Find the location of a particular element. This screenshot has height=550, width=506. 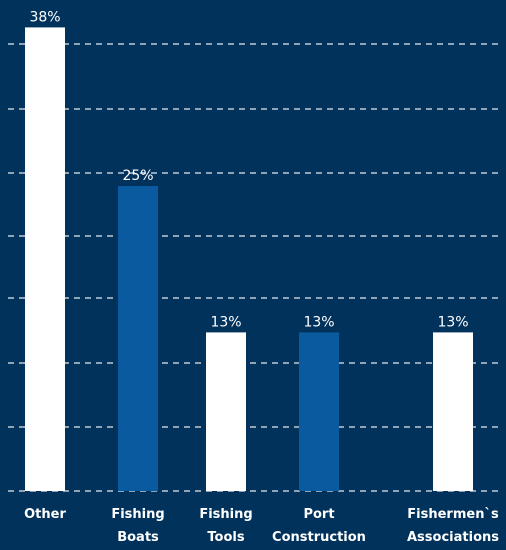

category-label: Fishermen`s is located at coordinates (453, 514).